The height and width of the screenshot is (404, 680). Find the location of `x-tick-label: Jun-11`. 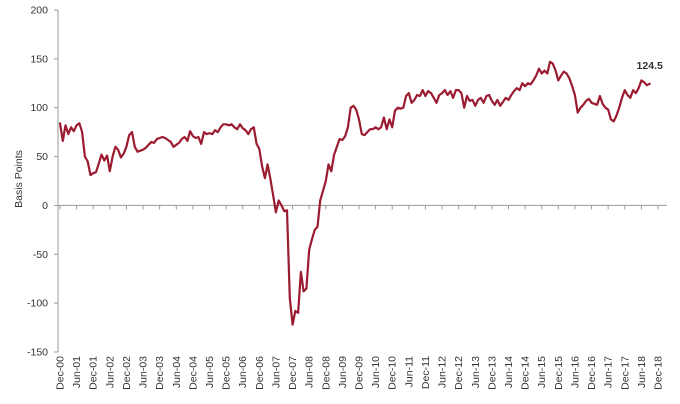

x-tick-label: Jun-11 is located at coordinates (409, 371).